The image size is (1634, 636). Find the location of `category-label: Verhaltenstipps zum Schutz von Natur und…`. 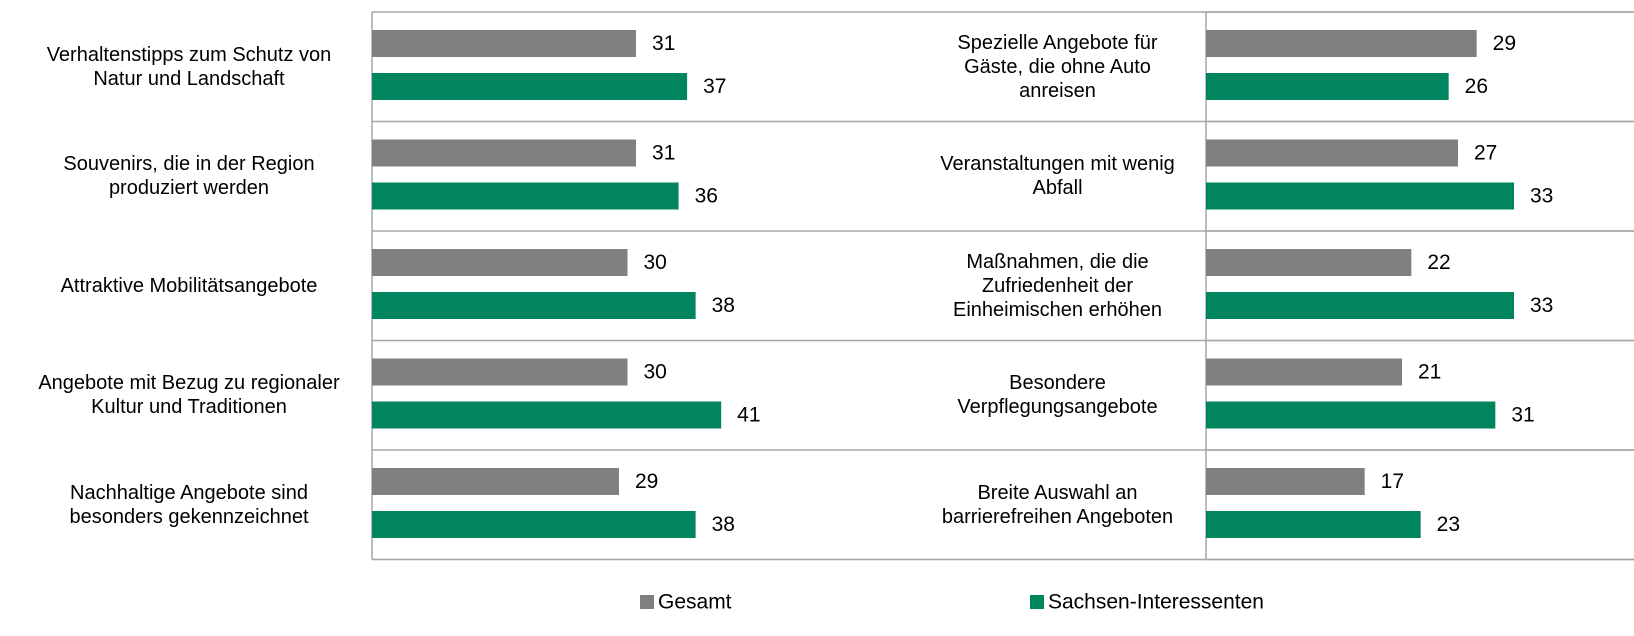

category-label: Verhaltenstipps zum Schutz von Natur und… is located at coordinates (189, 66).